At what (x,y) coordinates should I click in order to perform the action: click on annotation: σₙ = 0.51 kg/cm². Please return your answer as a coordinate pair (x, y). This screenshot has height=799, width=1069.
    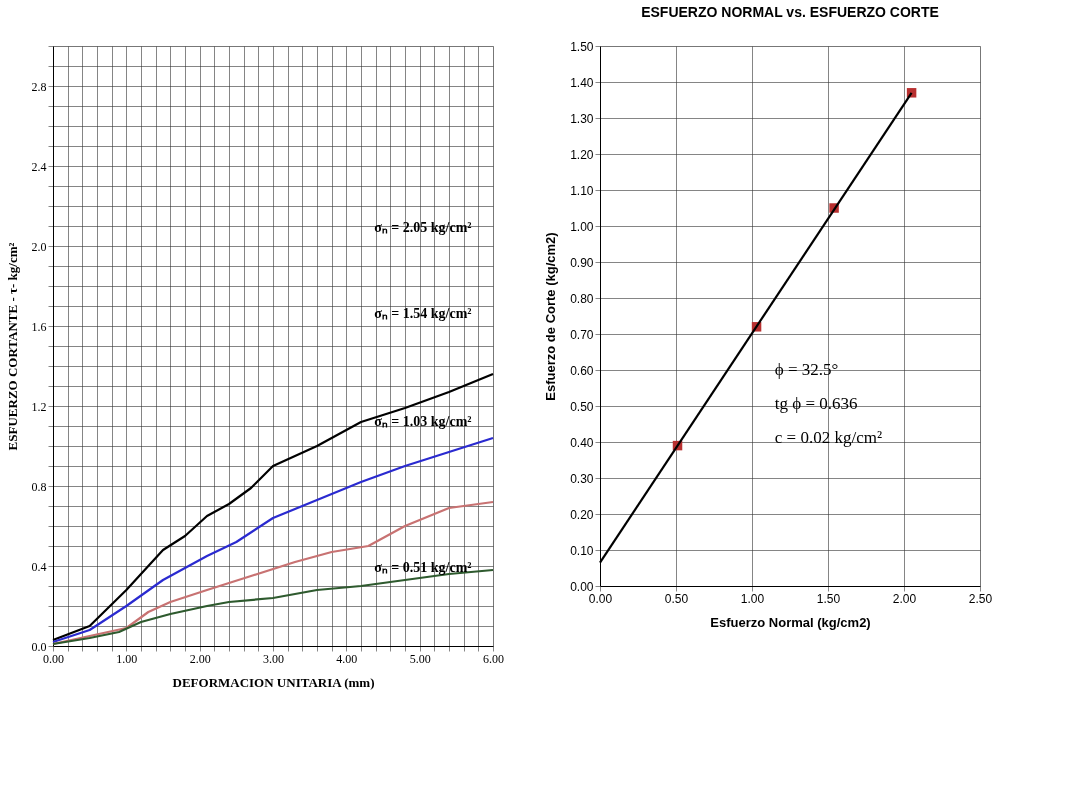
    Looking at the image, I should click on (423, 567).